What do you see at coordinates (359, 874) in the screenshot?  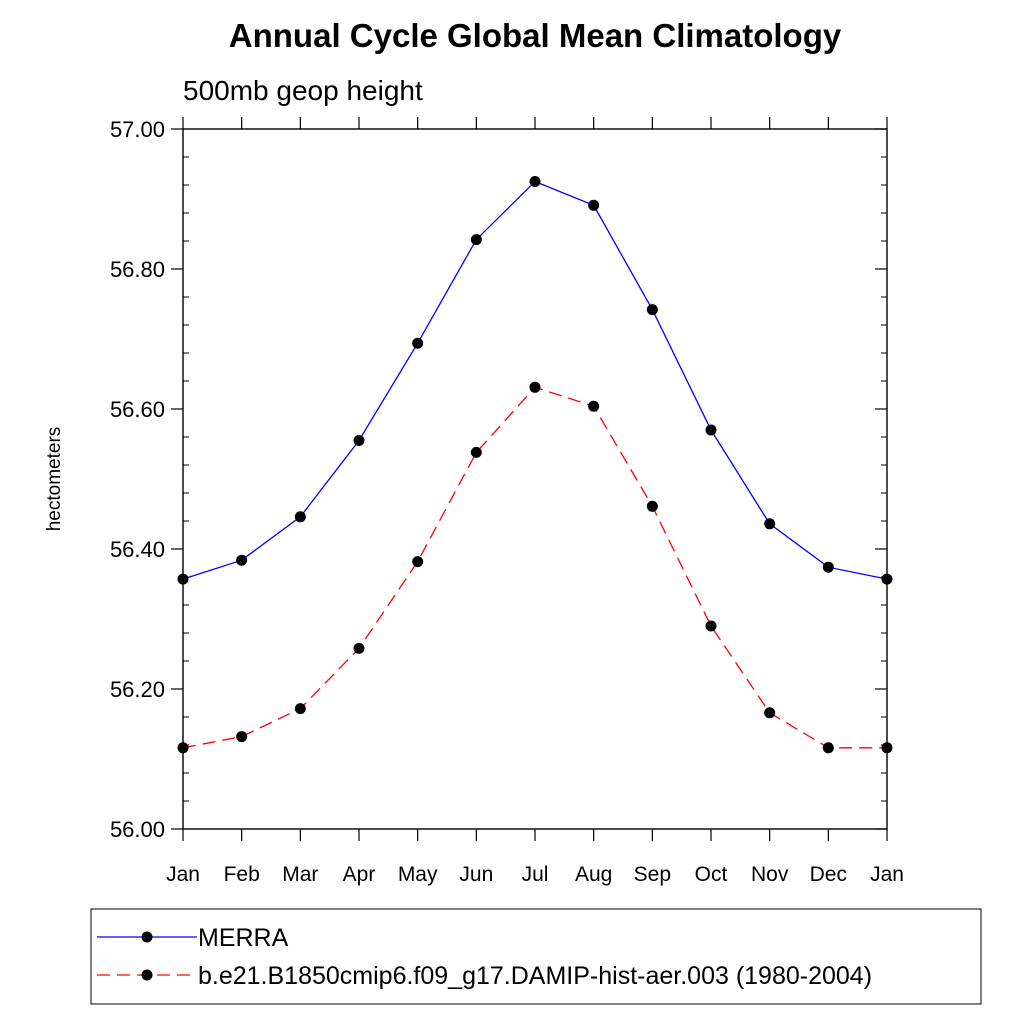 I see `x-tick-label: Apr` at bounding box center [359, 874].